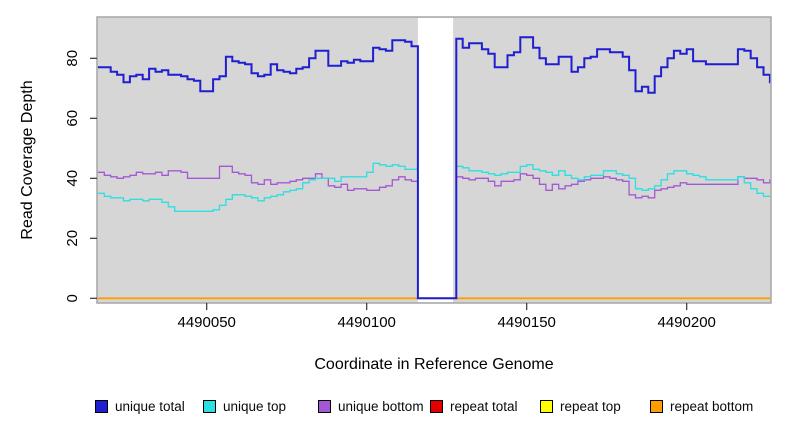  Describe the element at coordinates (72, 238) in the screenshot. I see `y-tick-label: 20` at that location.